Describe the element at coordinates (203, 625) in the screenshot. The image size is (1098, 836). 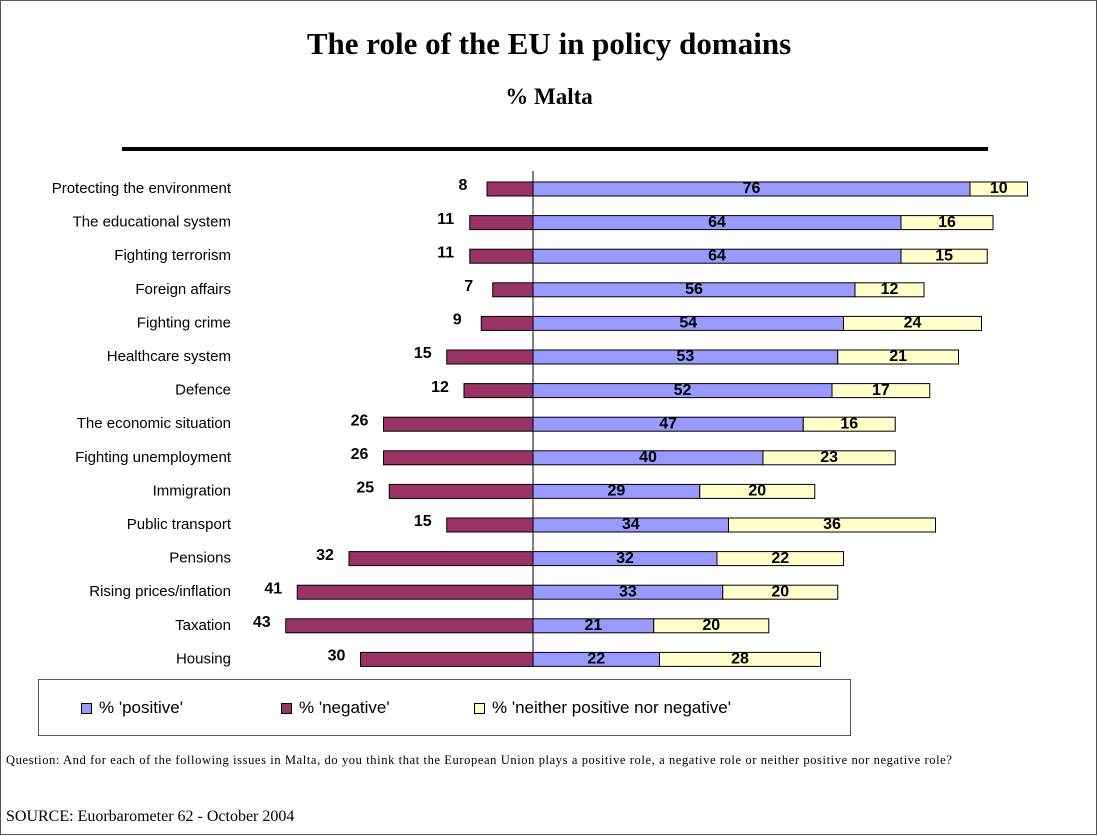
I see `category-label: Taxation` at that location.